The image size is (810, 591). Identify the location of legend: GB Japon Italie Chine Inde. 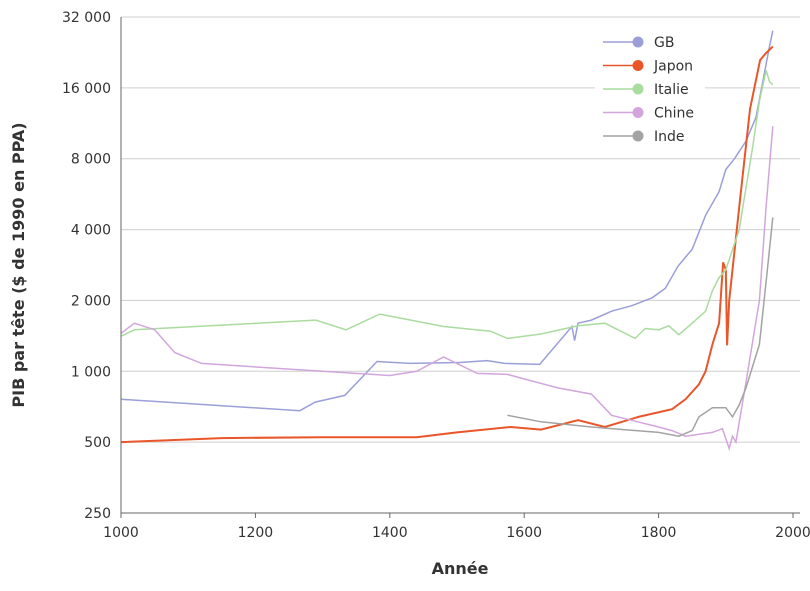
(650, 89).